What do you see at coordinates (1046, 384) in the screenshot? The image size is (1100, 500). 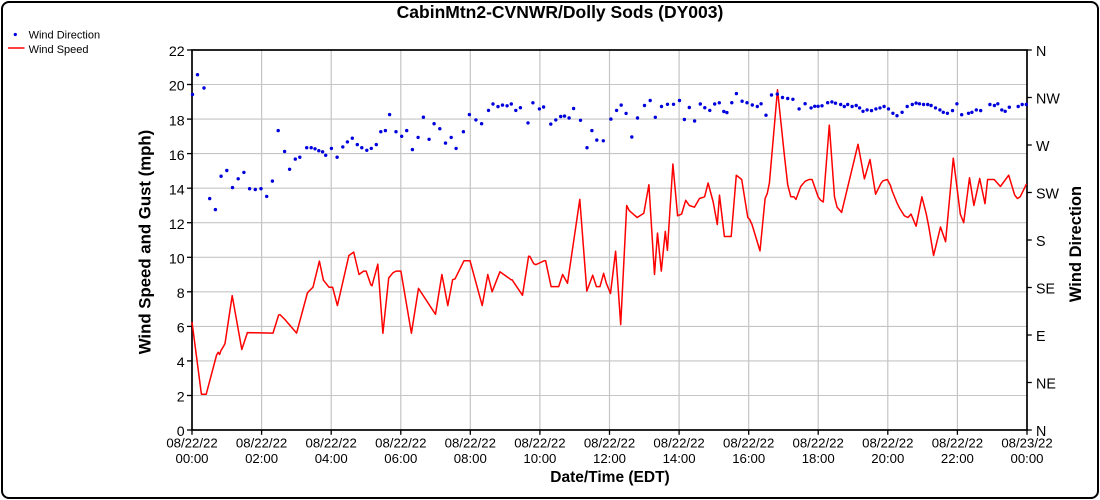 I see `svg-text: NE` at bounding box center [1046, 384].